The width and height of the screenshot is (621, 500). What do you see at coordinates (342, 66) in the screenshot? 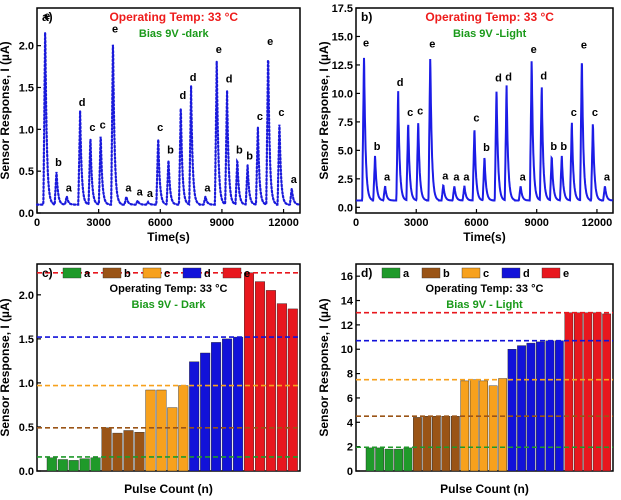
I see `y-tick-label: 12.5` at bounding box center [342, 66].